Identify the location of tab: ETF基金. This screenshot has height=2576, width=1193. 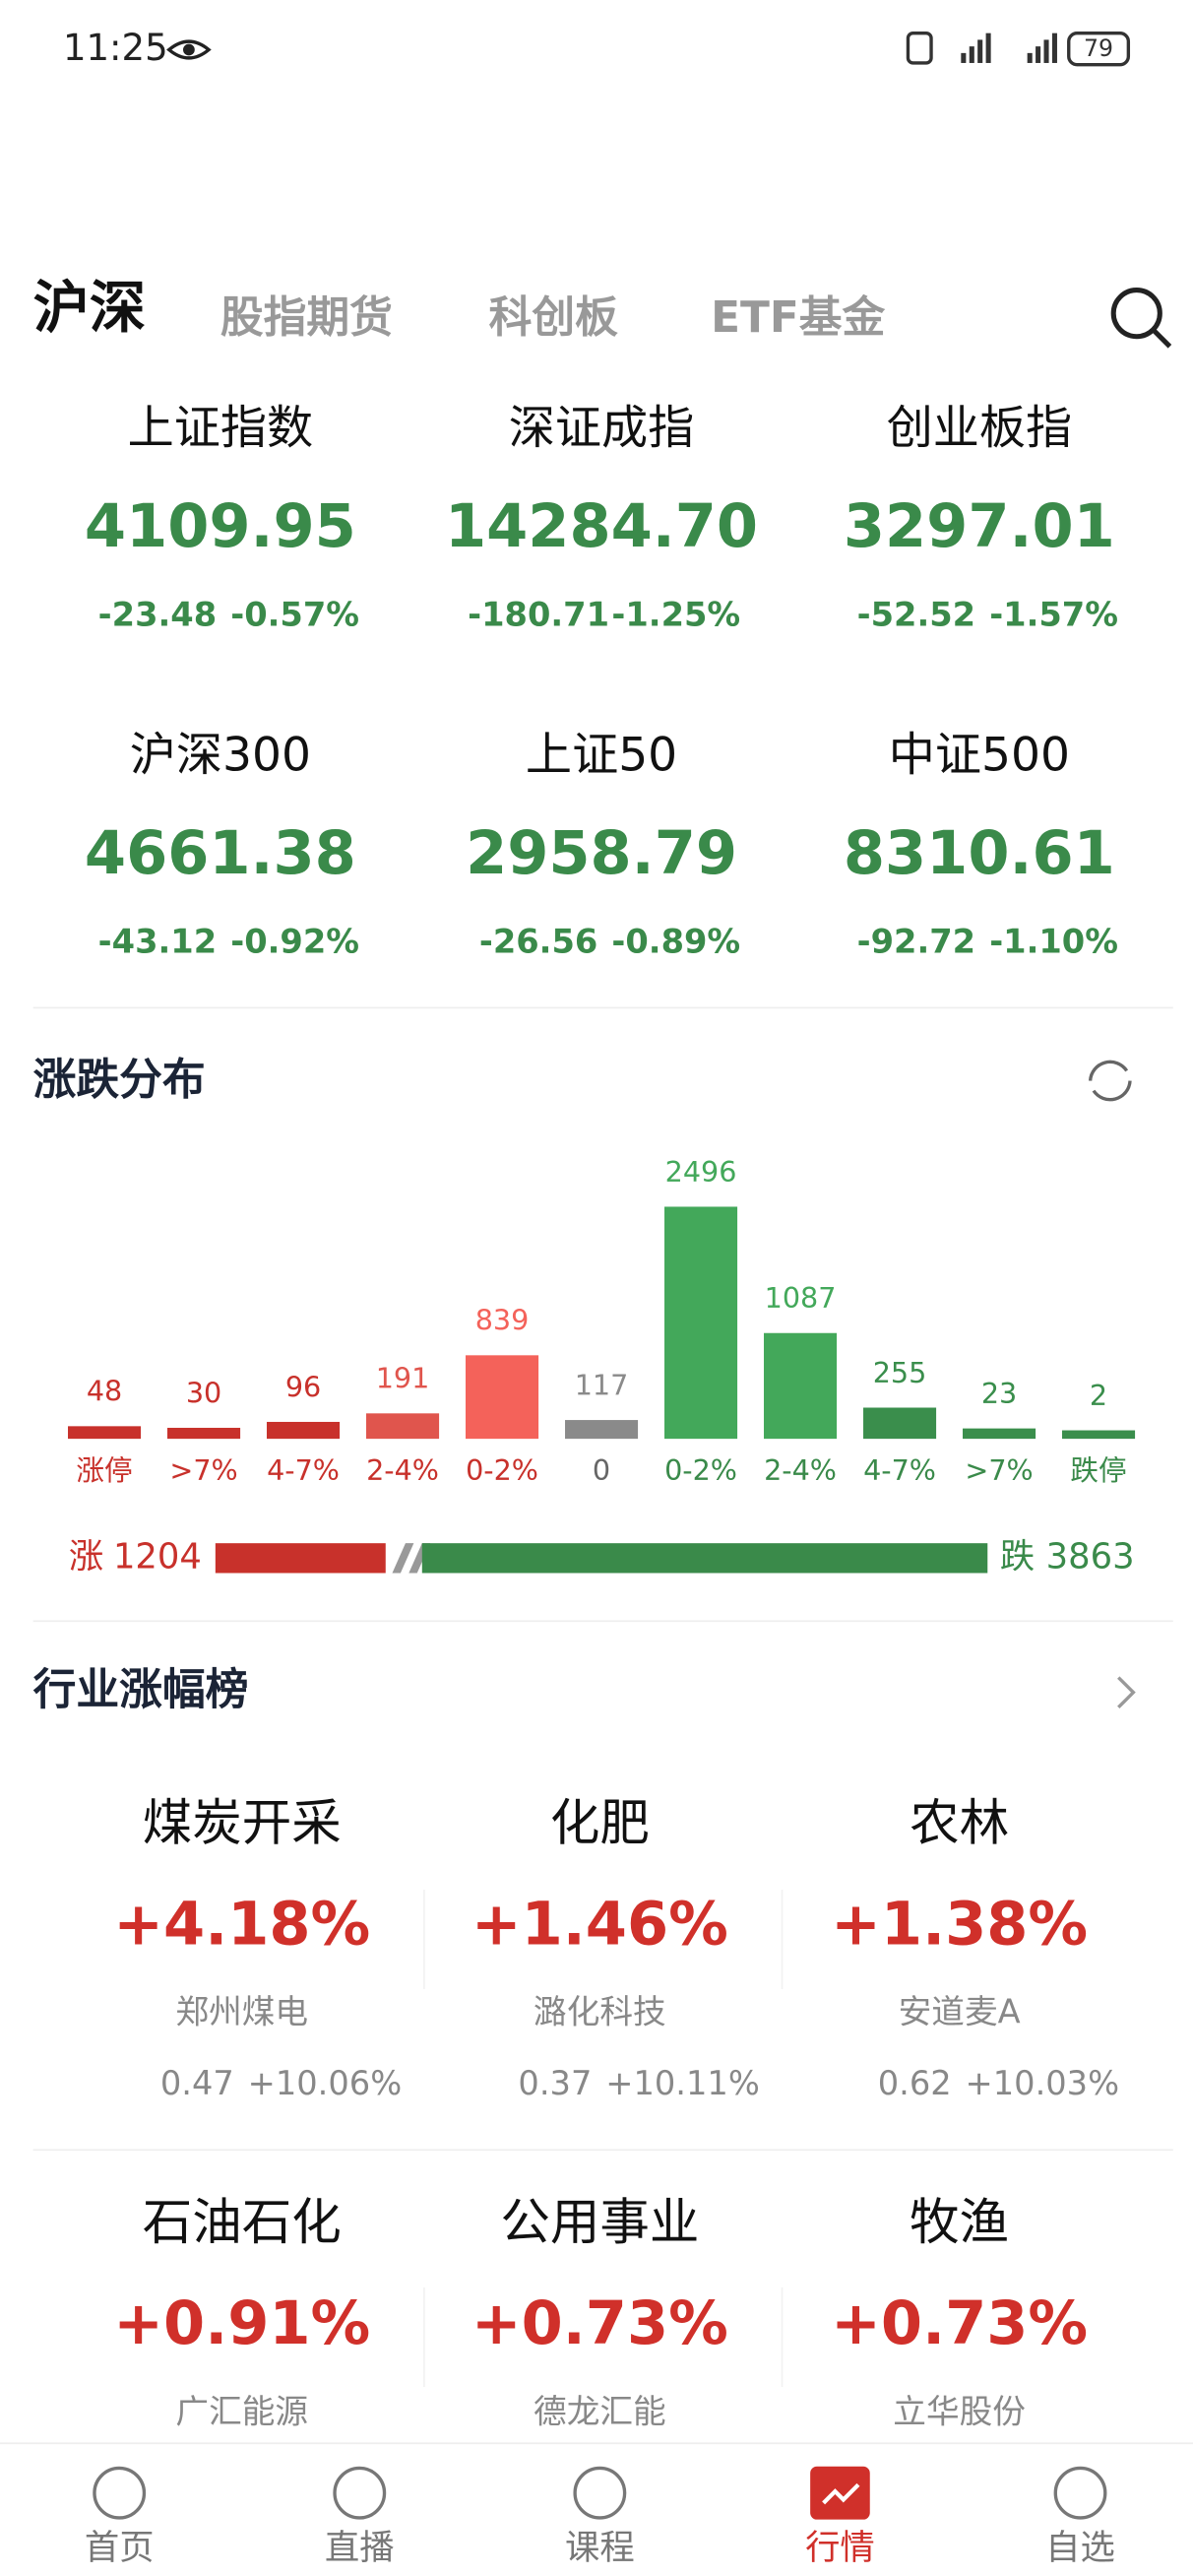
(798, 317).